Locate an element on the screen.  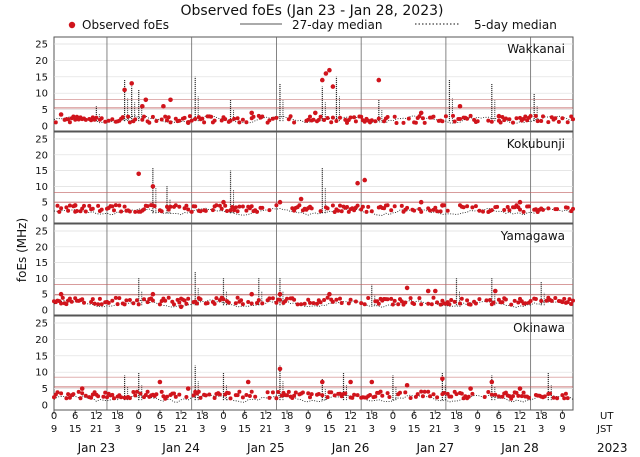
jst-tick-label: 9 is located at coordinates (393, 429).